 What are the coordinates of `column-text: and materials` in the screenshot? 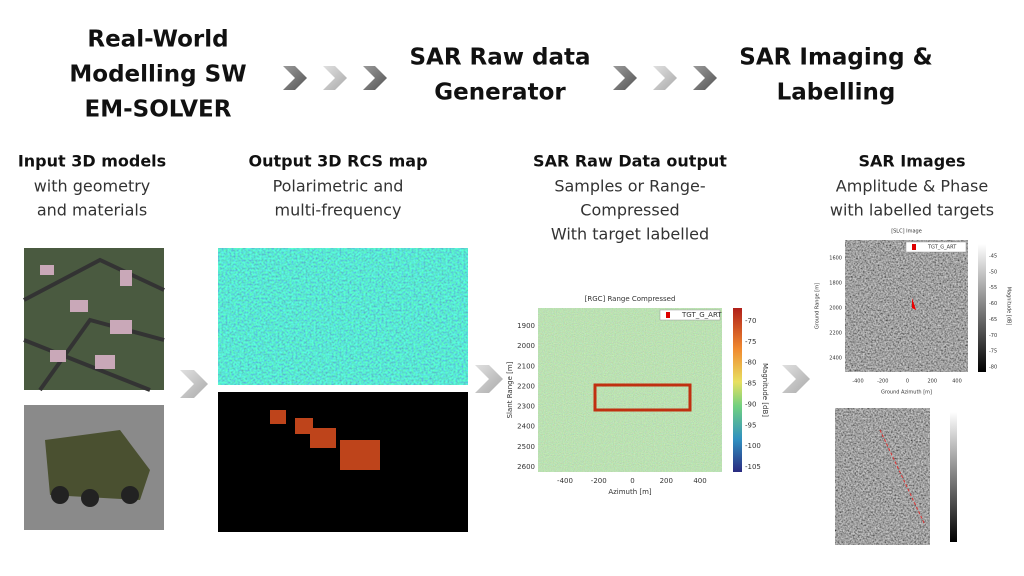 It's located at (92, 210).